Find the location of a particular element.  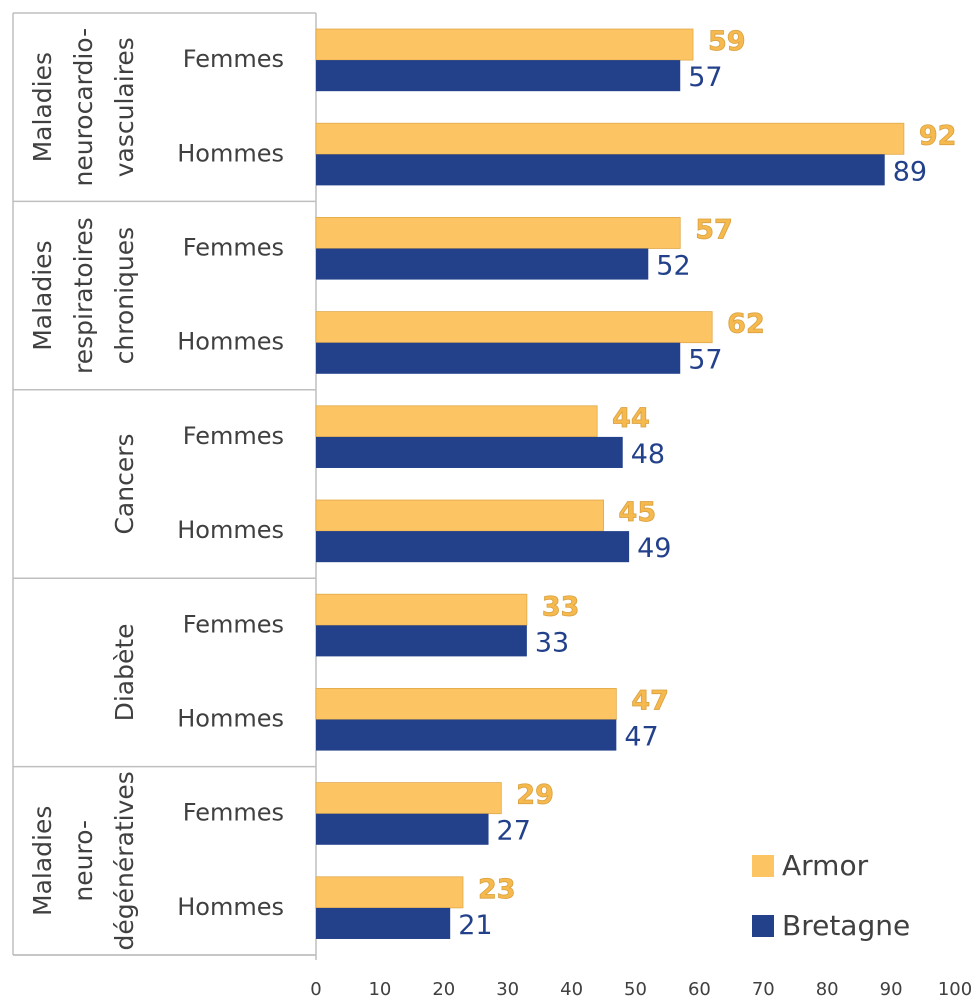

value-label: 89 is located at coordinates (910, 171).